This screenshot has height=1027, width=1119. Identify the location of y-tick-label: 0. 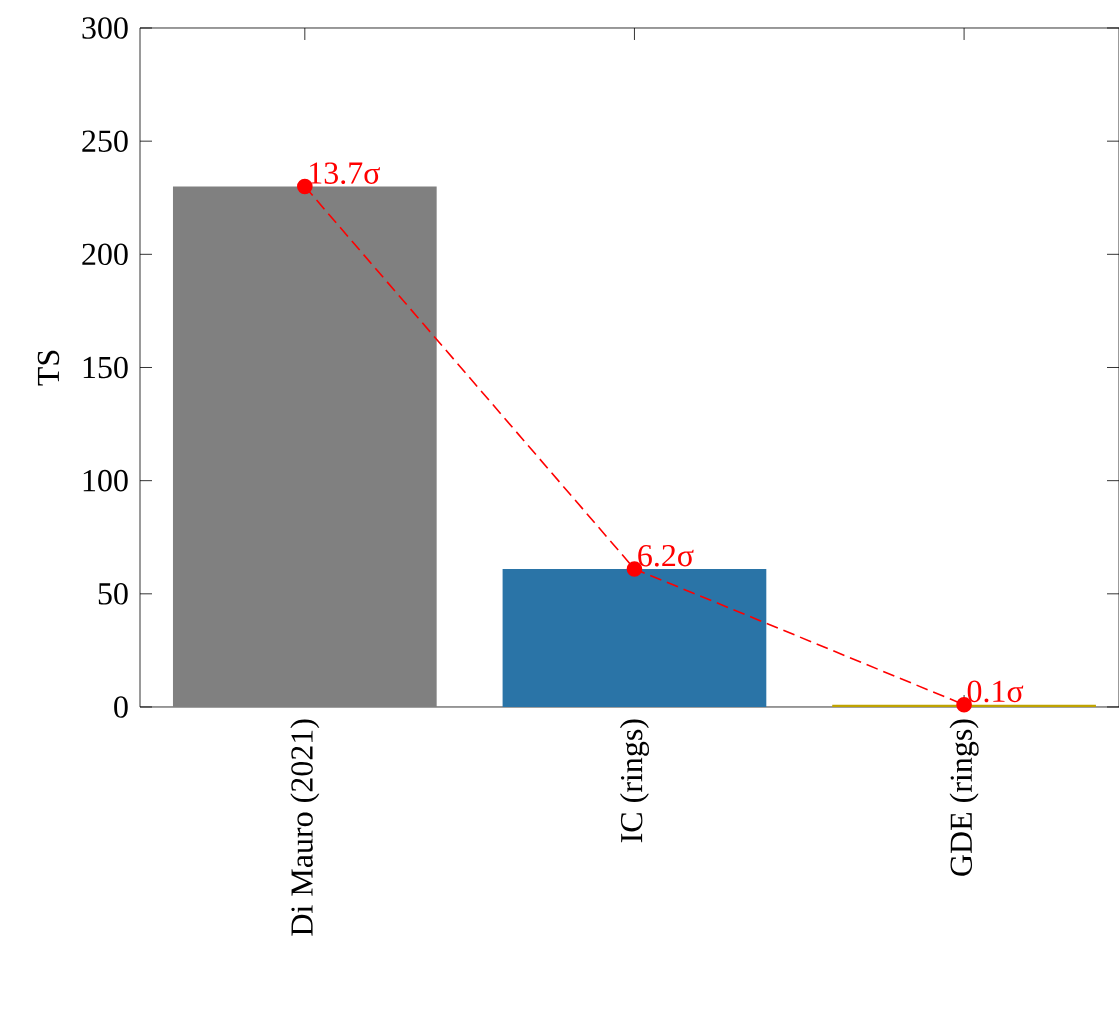
(121, 707).